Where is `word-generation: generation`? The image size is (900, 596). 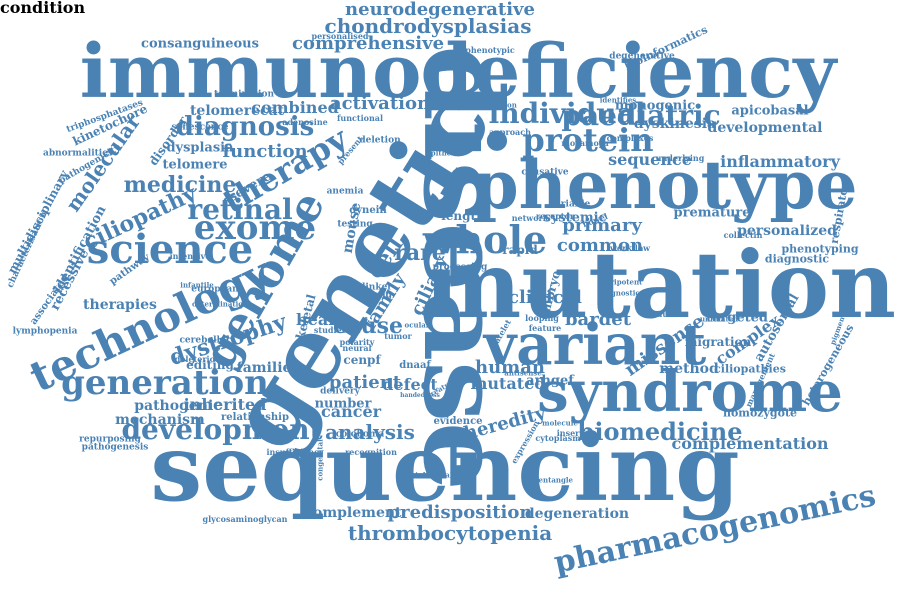
word-generation: generation is located at coordinates (165, 383).